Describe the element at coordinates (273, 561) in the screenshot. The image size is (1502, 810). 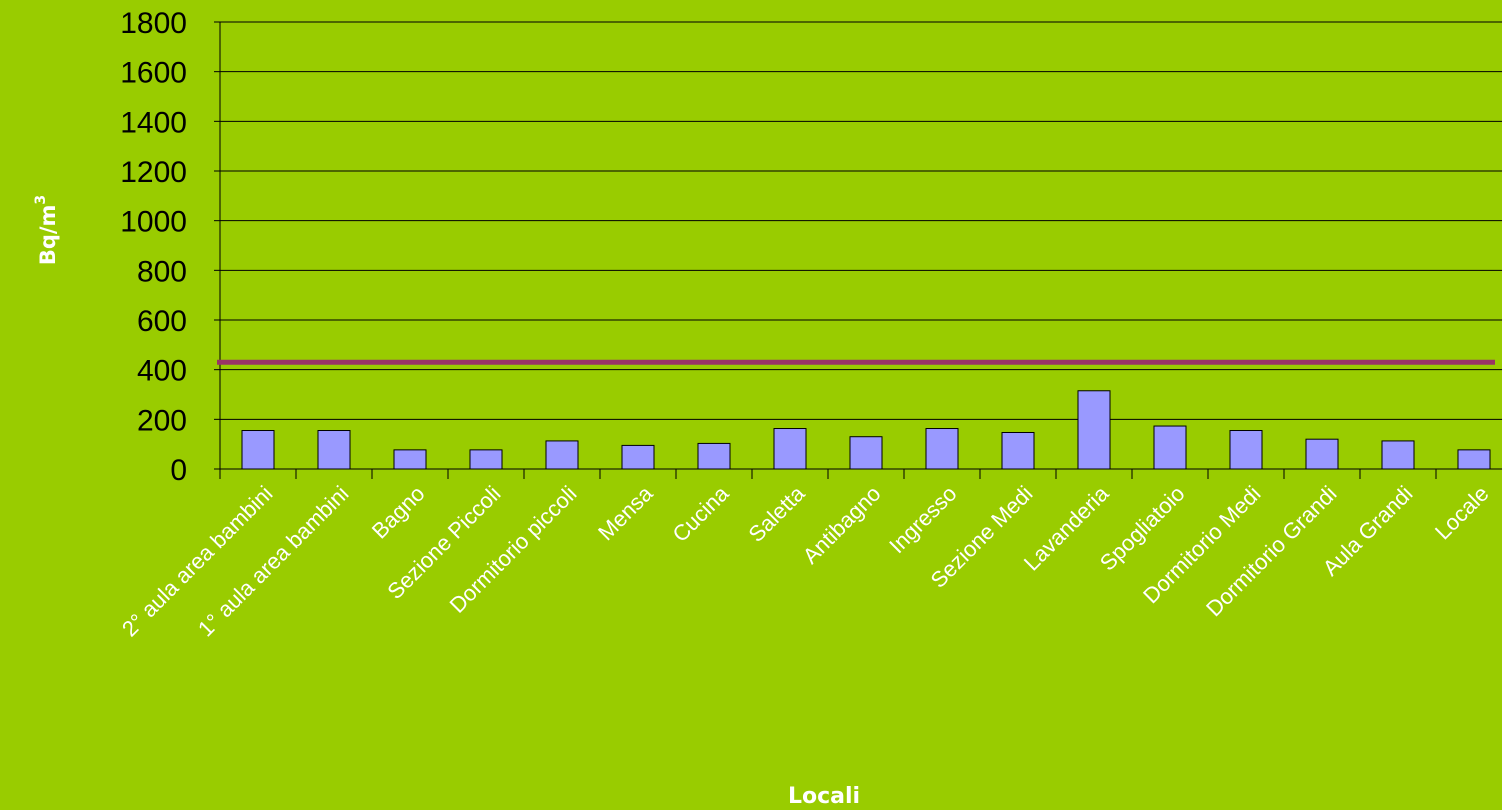
I see `x-tick-label: 1° aula area bambini` at that location.